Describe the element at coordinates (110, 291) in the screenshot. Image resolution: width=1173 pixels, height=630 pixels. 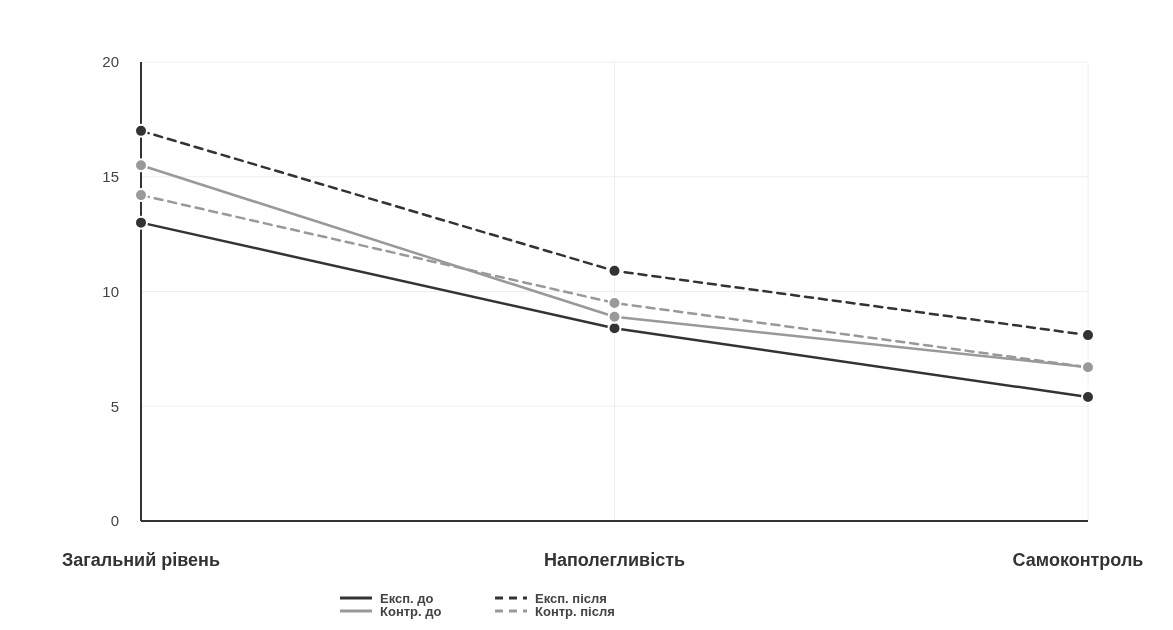
I see `y-tick-label: 10` at that location.